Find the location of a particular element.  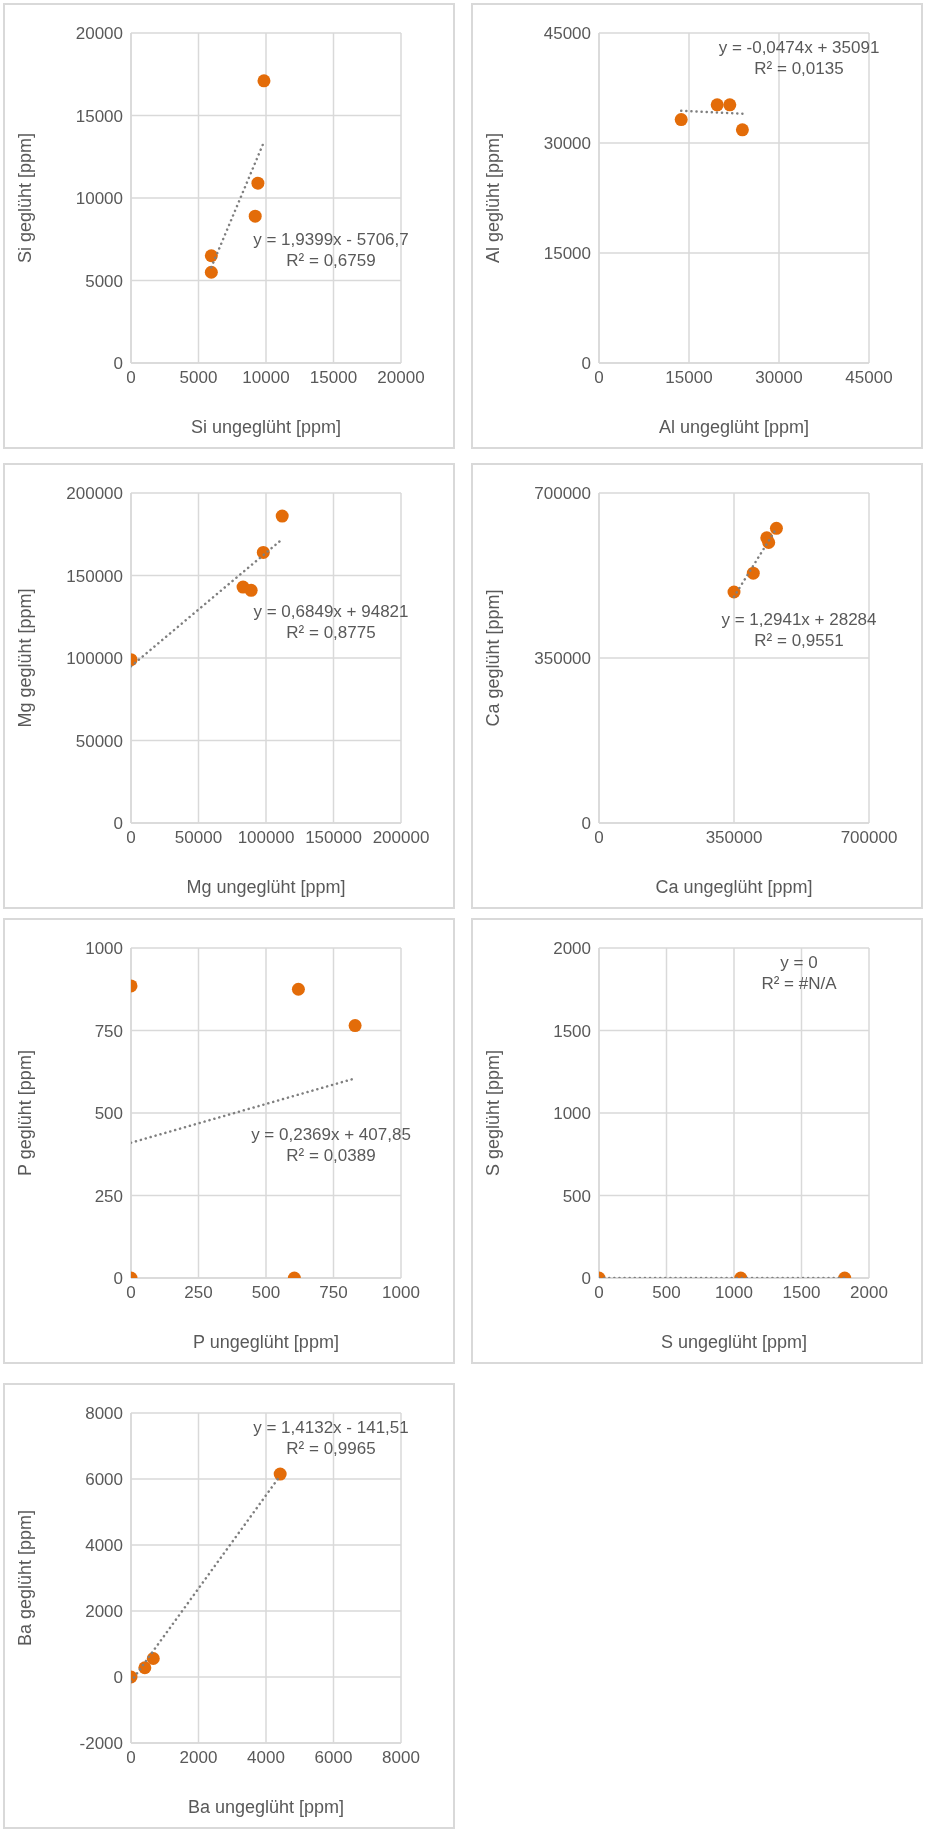

y-tick-label: 4000 is located at coordinates (104, 1546).